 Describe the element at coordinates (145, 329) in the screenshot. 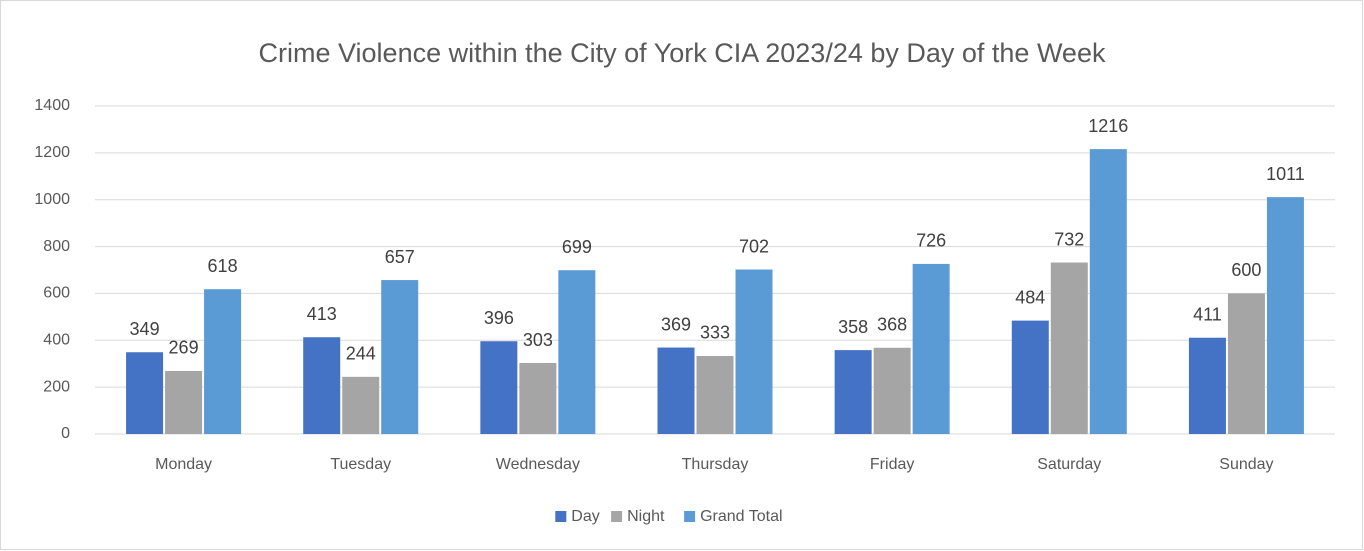

I see `data-label: 349` at that location.